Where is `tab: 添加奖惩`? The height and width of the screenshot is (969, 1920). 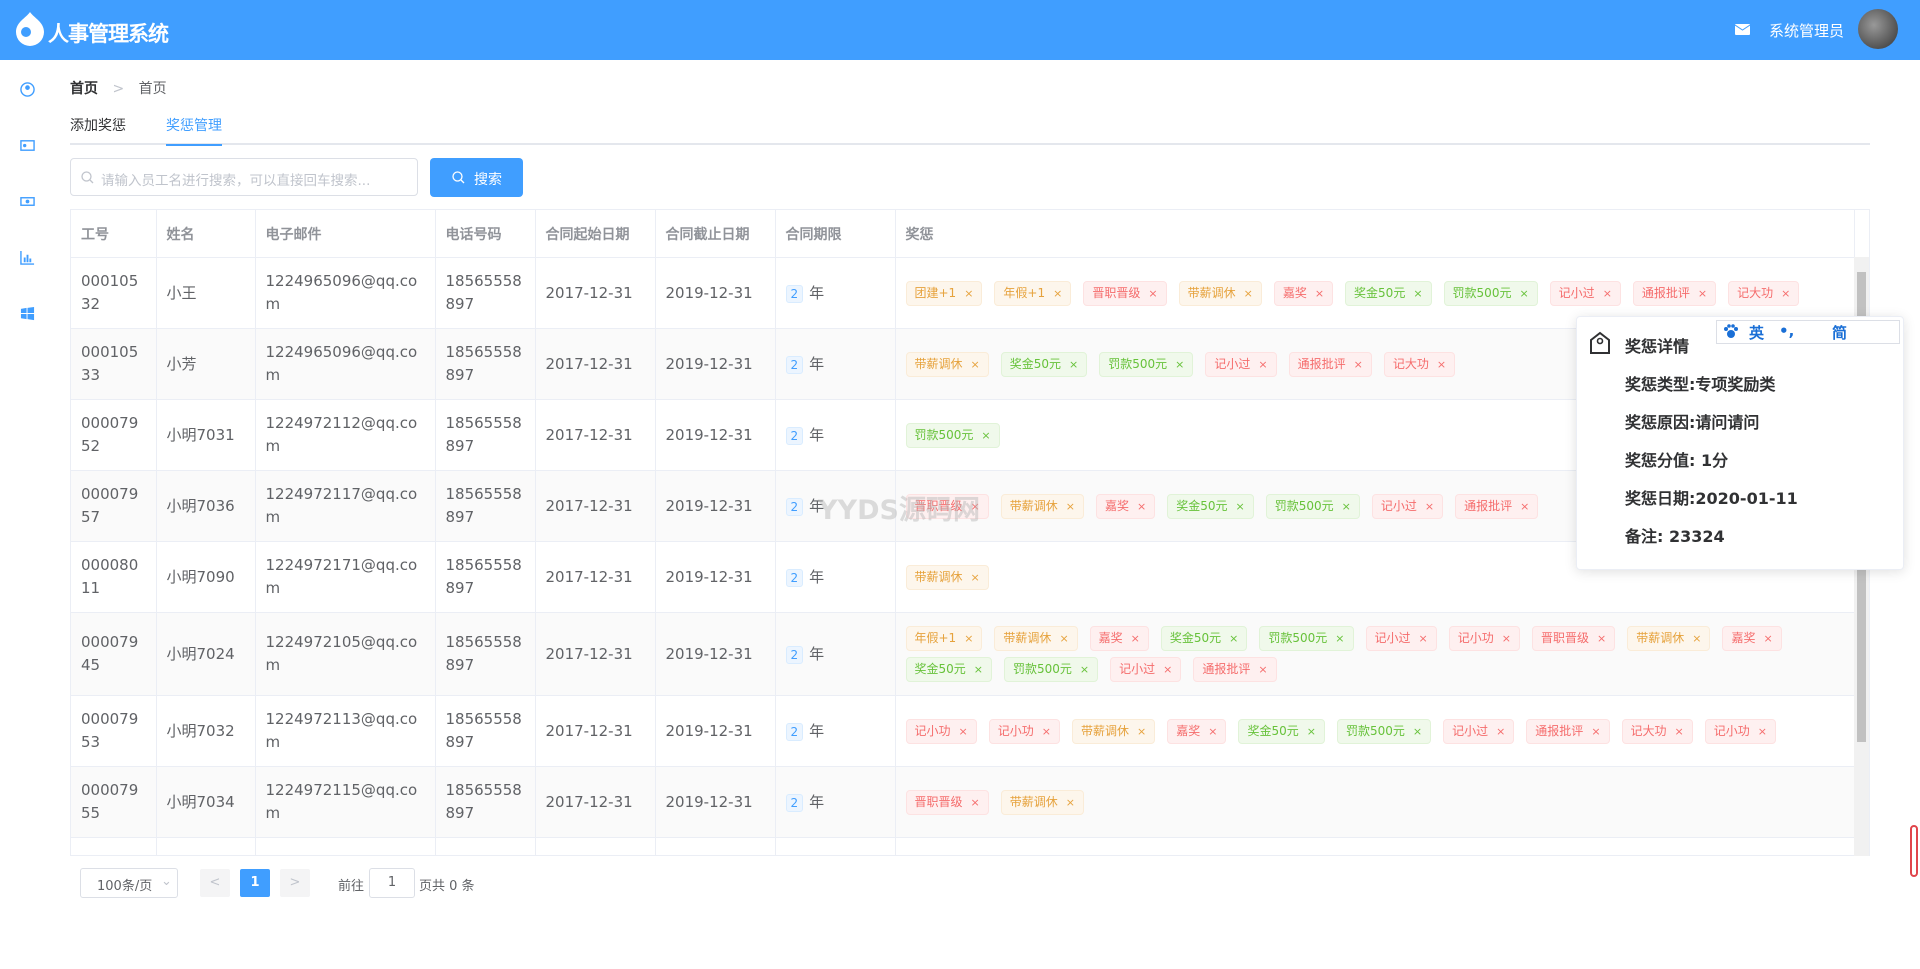
tab: 添加奖惩 is located at coordinates (98, 126).